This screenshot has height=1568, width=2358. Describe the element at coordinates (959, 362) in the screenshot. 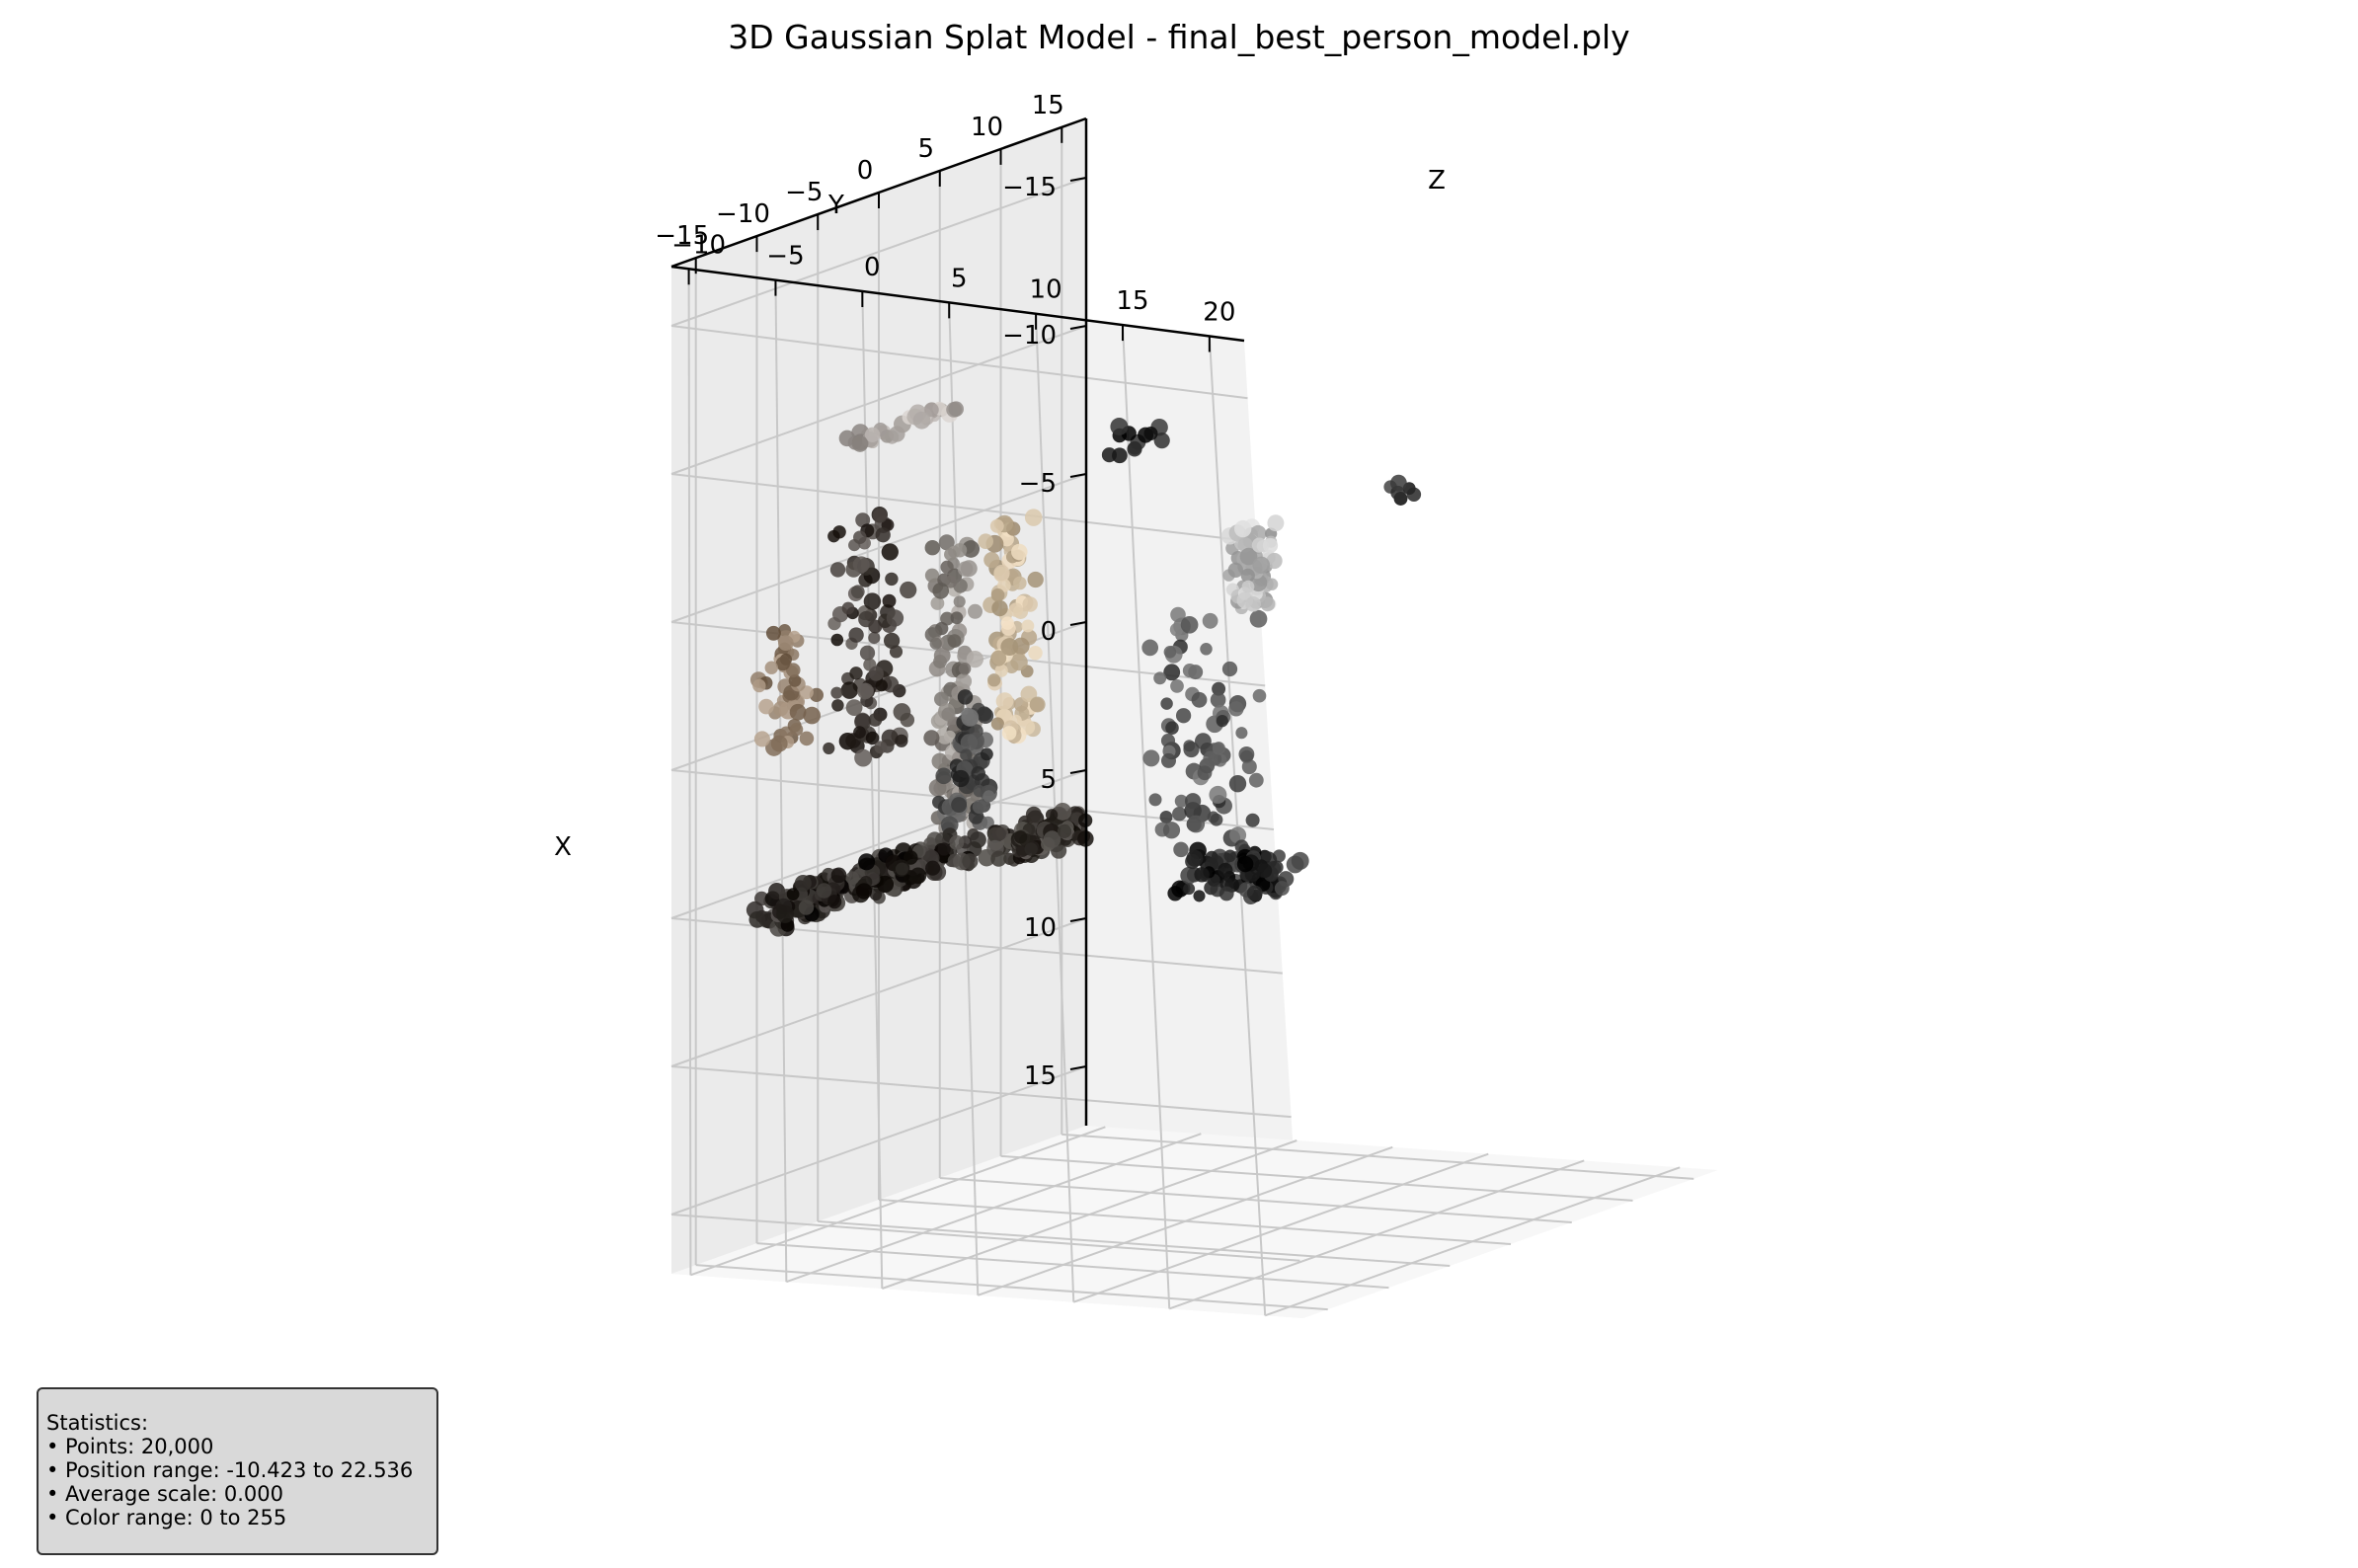

I see `grid-back-x` at that location.